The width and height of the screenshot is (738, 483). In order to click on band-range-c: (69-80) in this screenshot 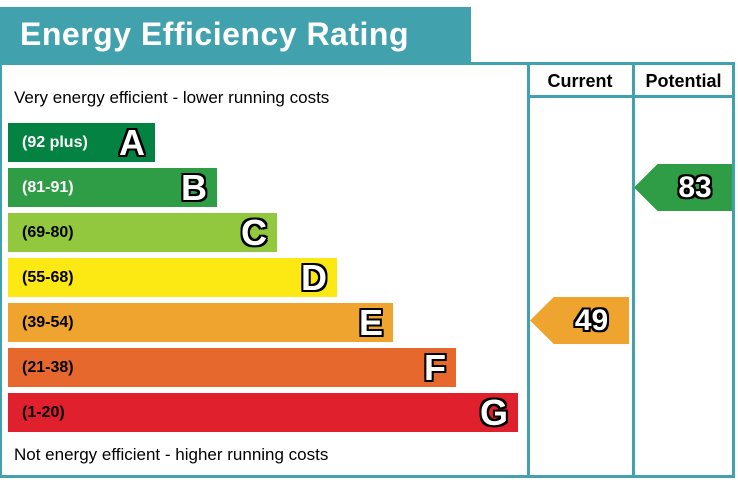, I will do `click(48, 232)`.